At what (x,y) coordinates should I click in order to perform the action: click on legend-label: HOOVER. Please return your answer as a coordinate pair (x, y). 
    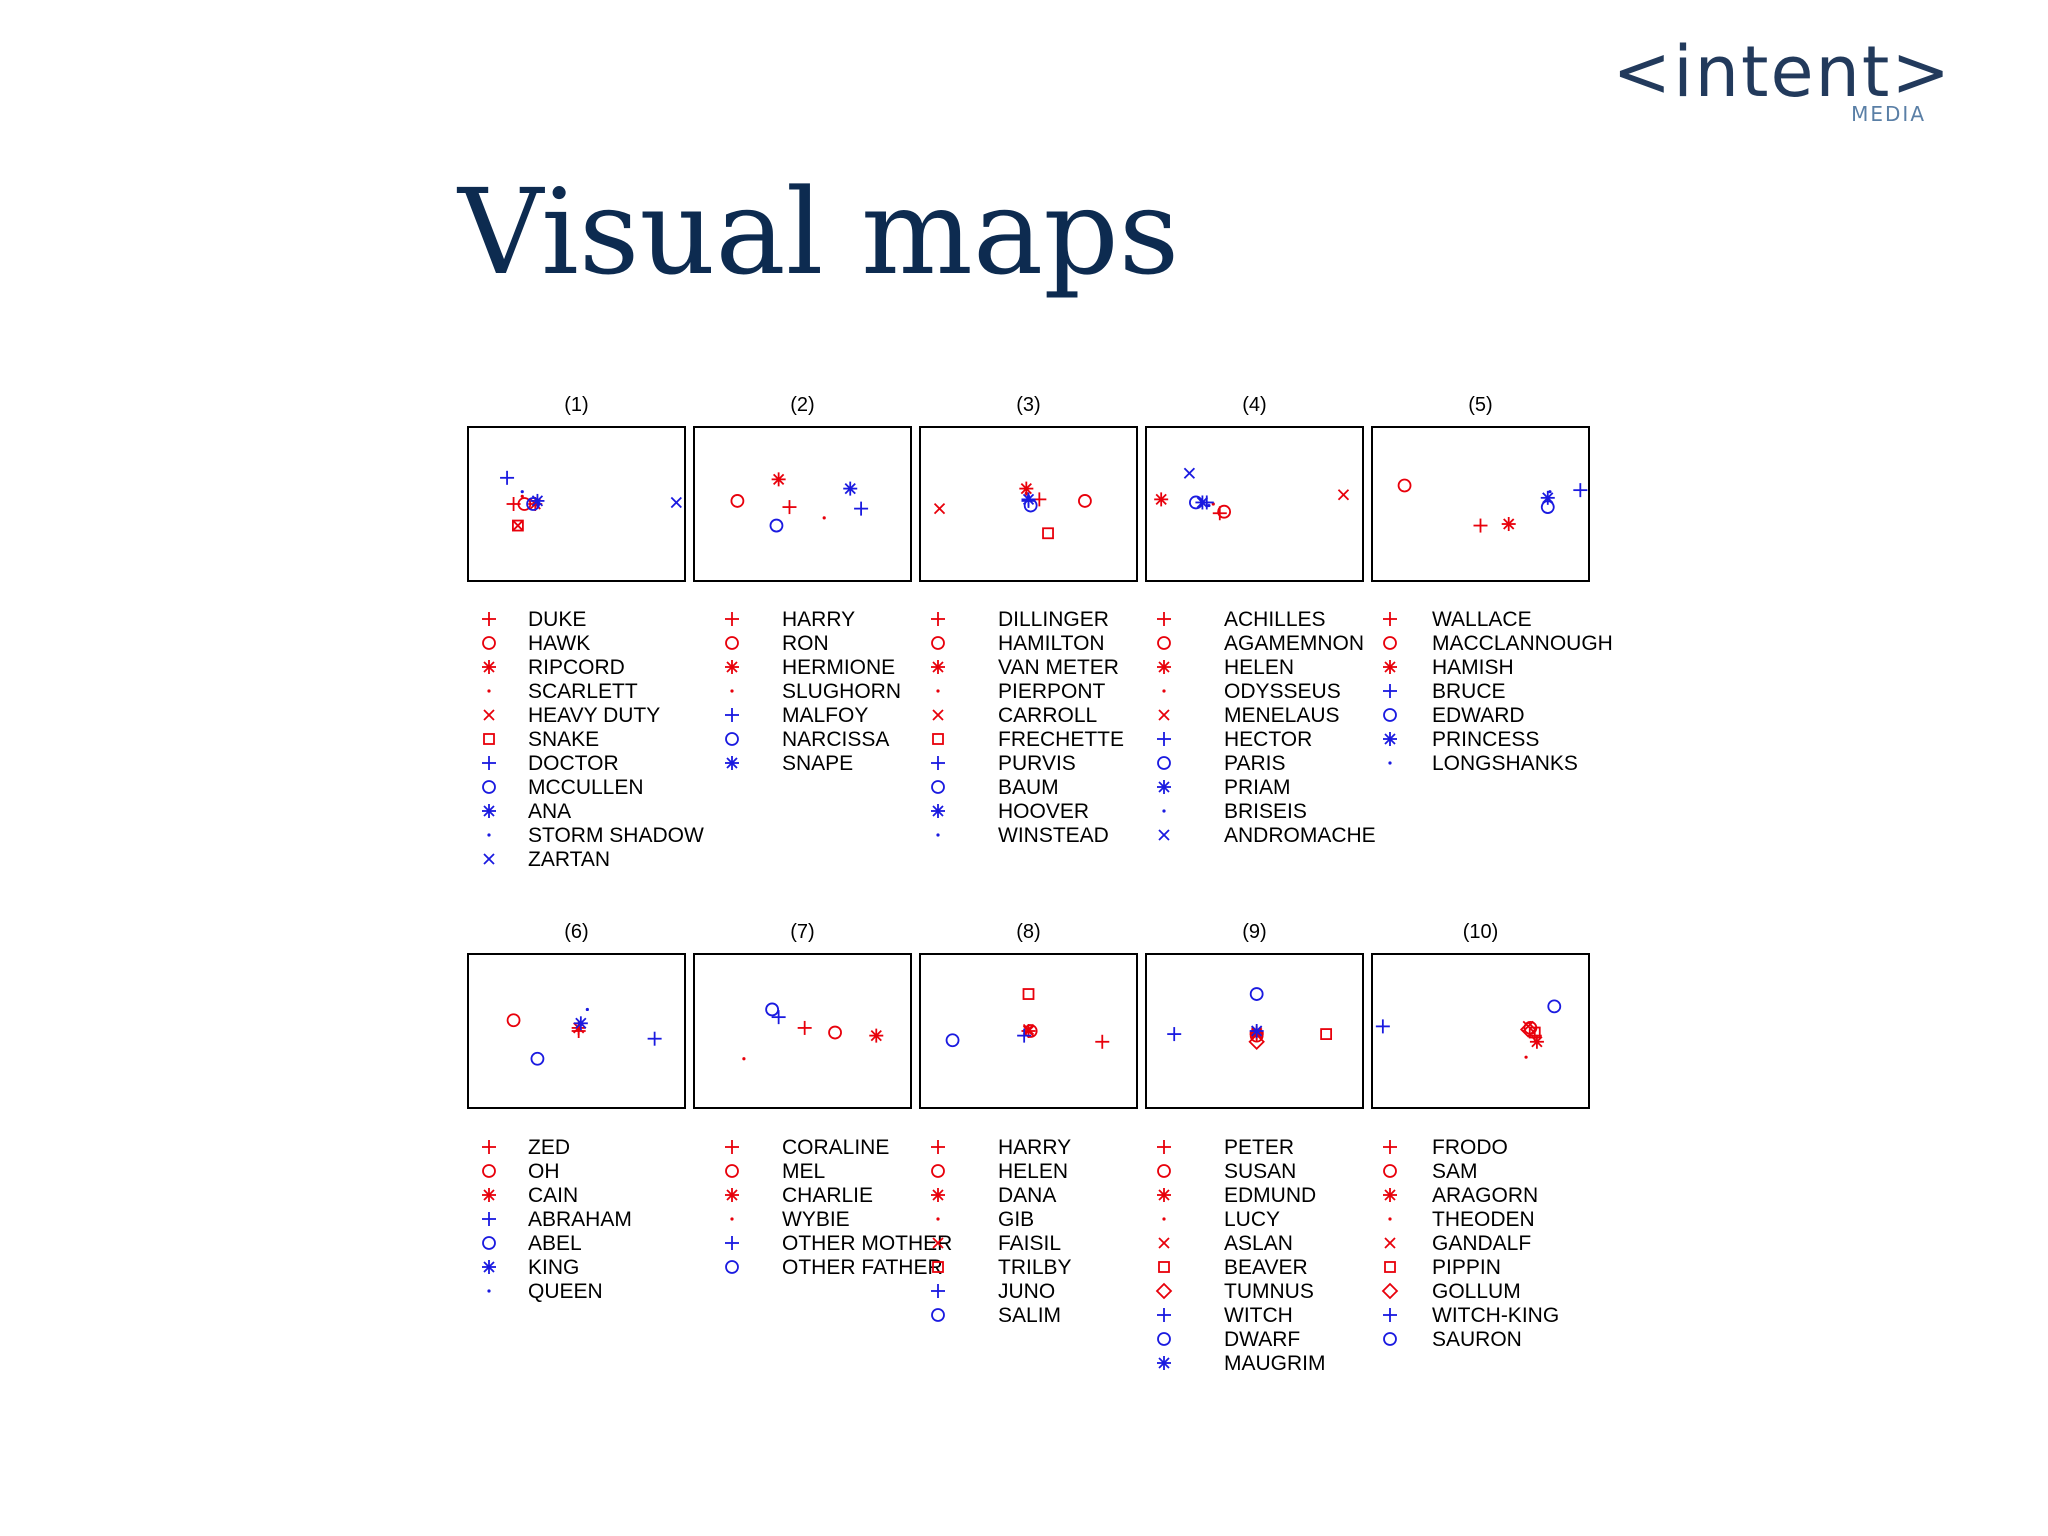
    Looking at the image, I should click on (1043, 811).